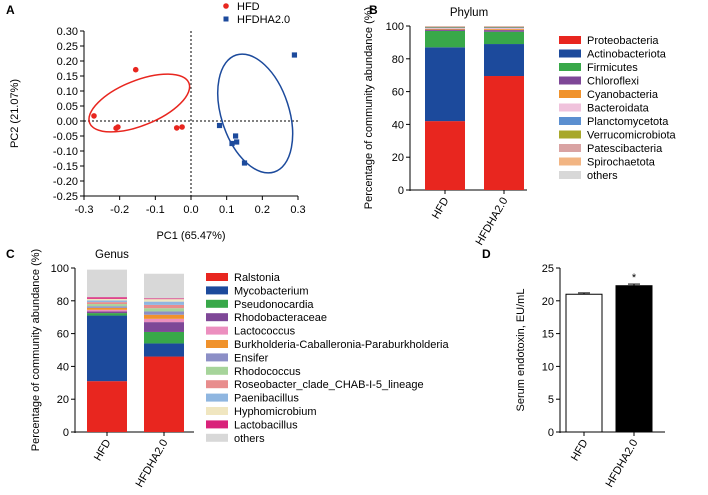 This screenshot has height=495, width=708. What do you see at coordinates (155, 210) in the screenshot?
I see `x-tick-label: -0.1` at bounding box center [155, 210].